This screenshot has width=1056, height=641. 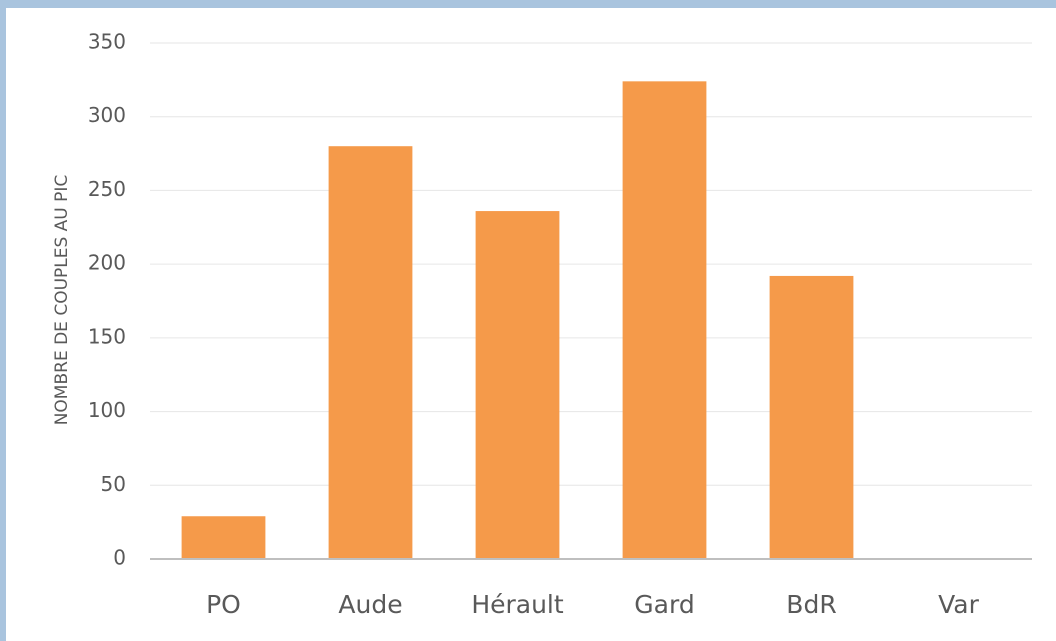 What do you see at coordinates (517, 604) in the screenshot?
I see `x-tick-label: Hérault` at bounding box center [517, 604].